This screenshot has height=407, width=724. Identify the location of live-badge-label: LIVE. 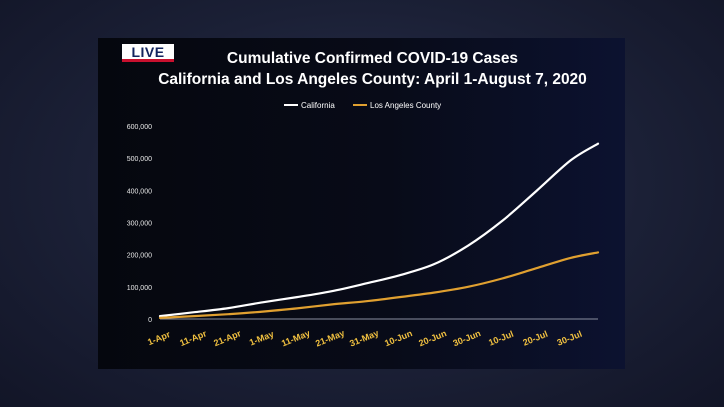
(148, 51).